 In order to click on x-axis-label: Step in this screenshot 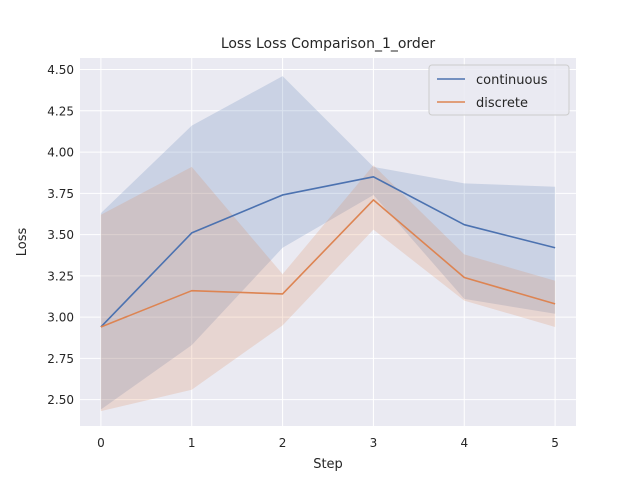, I will do `click(328, 464)`.